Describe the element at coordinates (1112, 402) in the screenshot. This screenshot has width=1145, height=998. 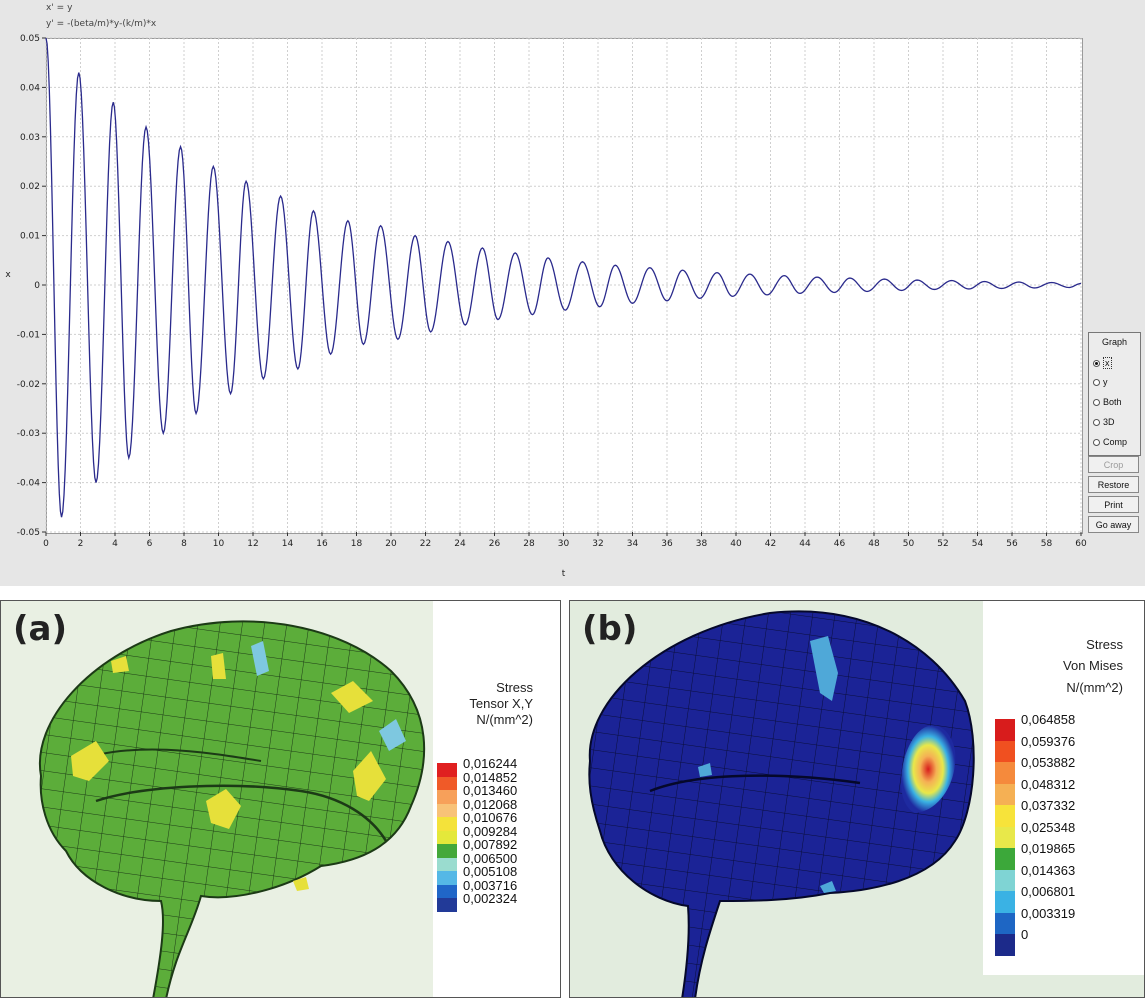
I see `radio-label: Both` at that location.